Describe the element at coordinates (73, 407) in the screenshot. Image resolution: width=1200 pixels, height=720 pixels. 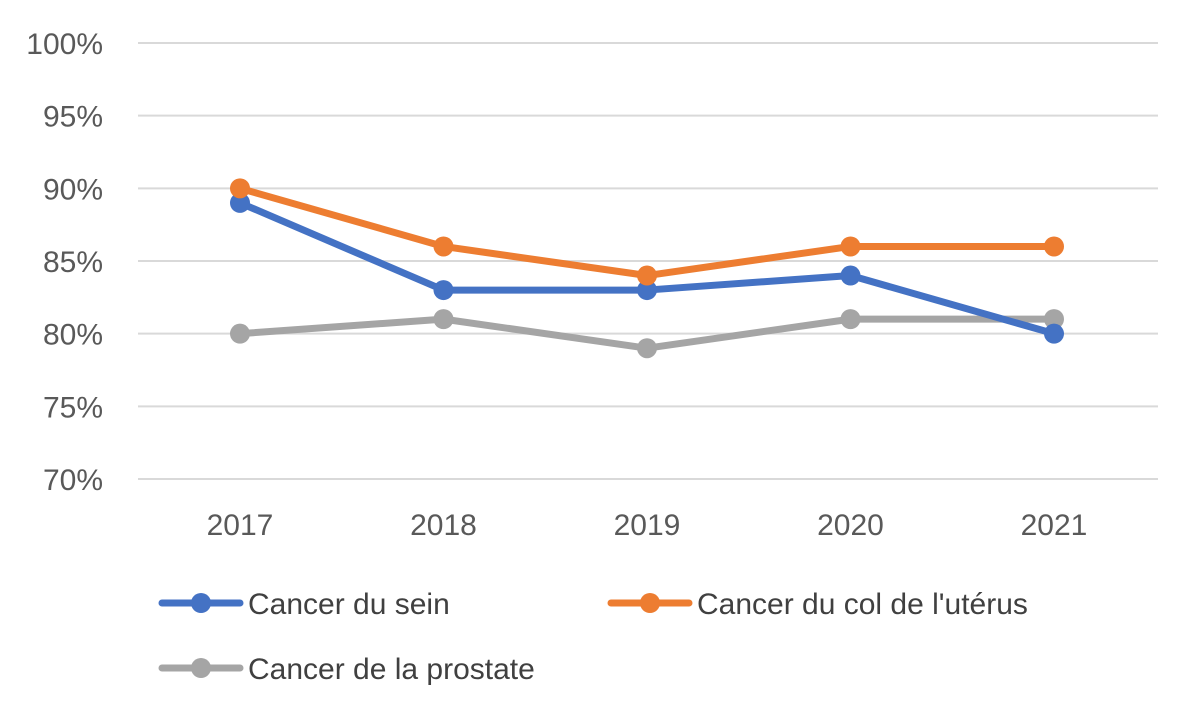
I see `y-tick-label: 75%` at that location.